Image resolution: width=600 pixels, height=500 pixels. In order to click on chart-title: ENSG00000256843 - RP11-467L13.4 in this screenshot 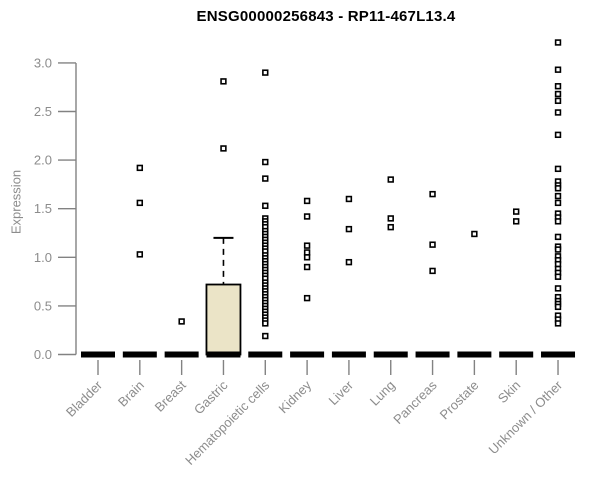, I will do `click(326, 16)`.